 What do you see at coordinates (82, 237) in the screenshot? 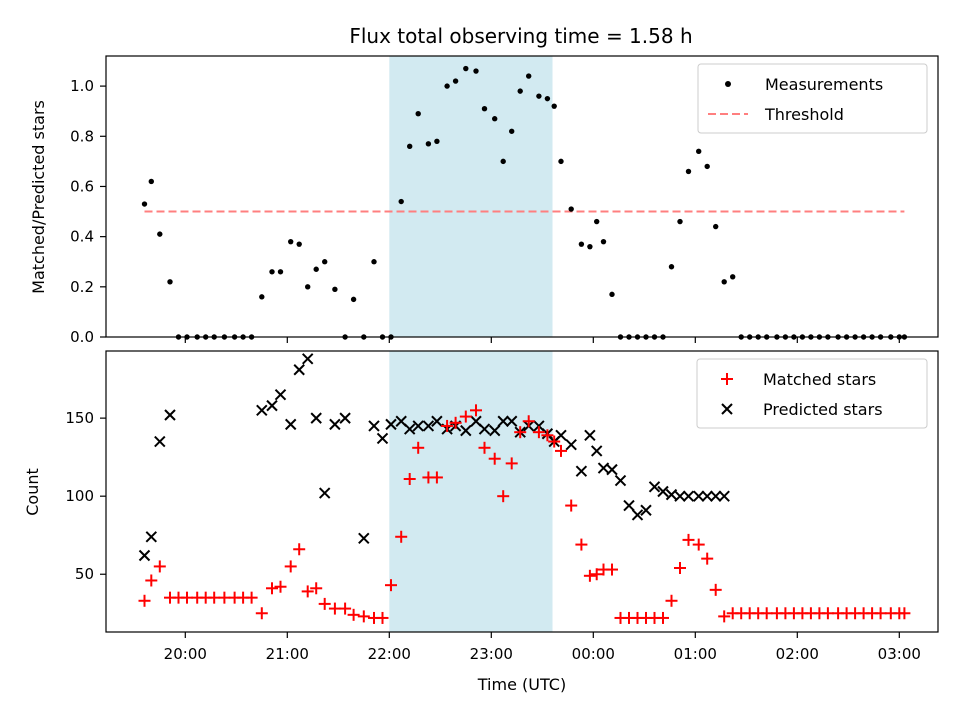
I see `top-y-tick-label: 0.4` at bounding box center [82, 237].